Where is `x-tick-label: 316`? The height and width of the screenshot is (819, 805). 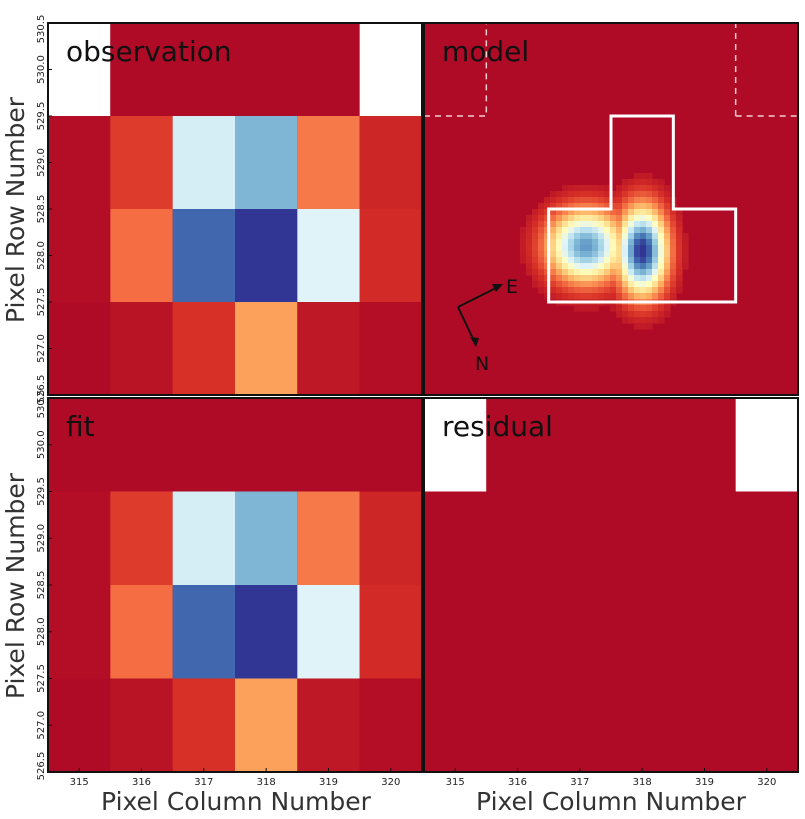
x-tick-label: 316 is located at coordinates (517, 782).